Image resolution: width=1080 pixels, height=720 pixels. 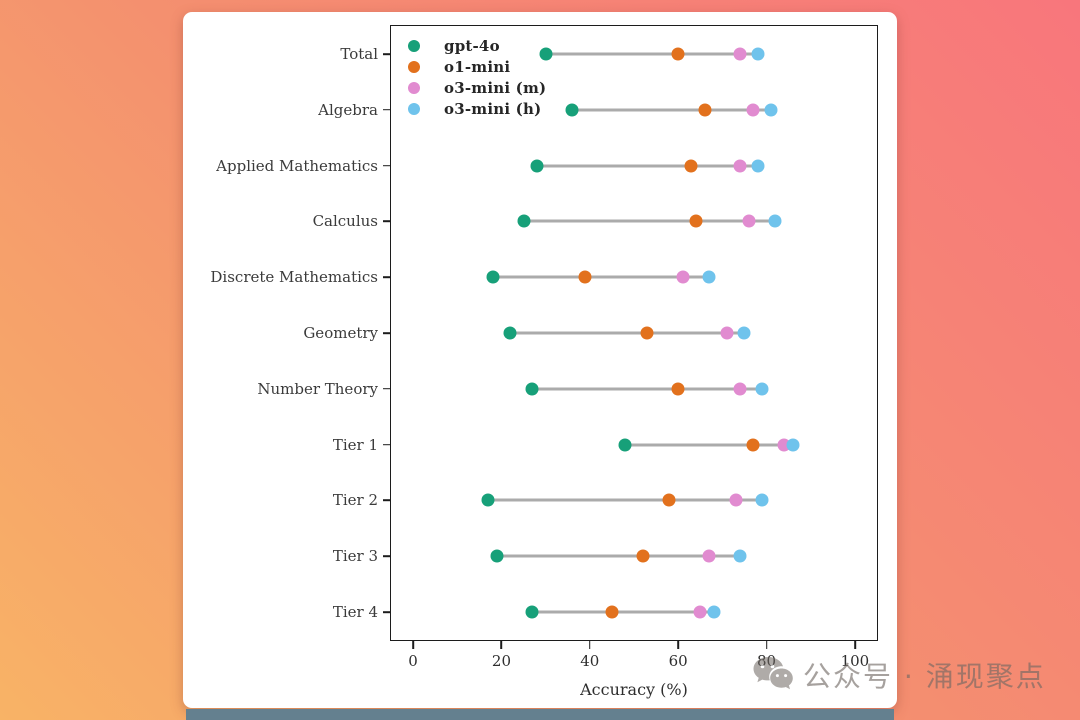 I want to click on chart-row: Tier 3, so click(x=605, y=556).